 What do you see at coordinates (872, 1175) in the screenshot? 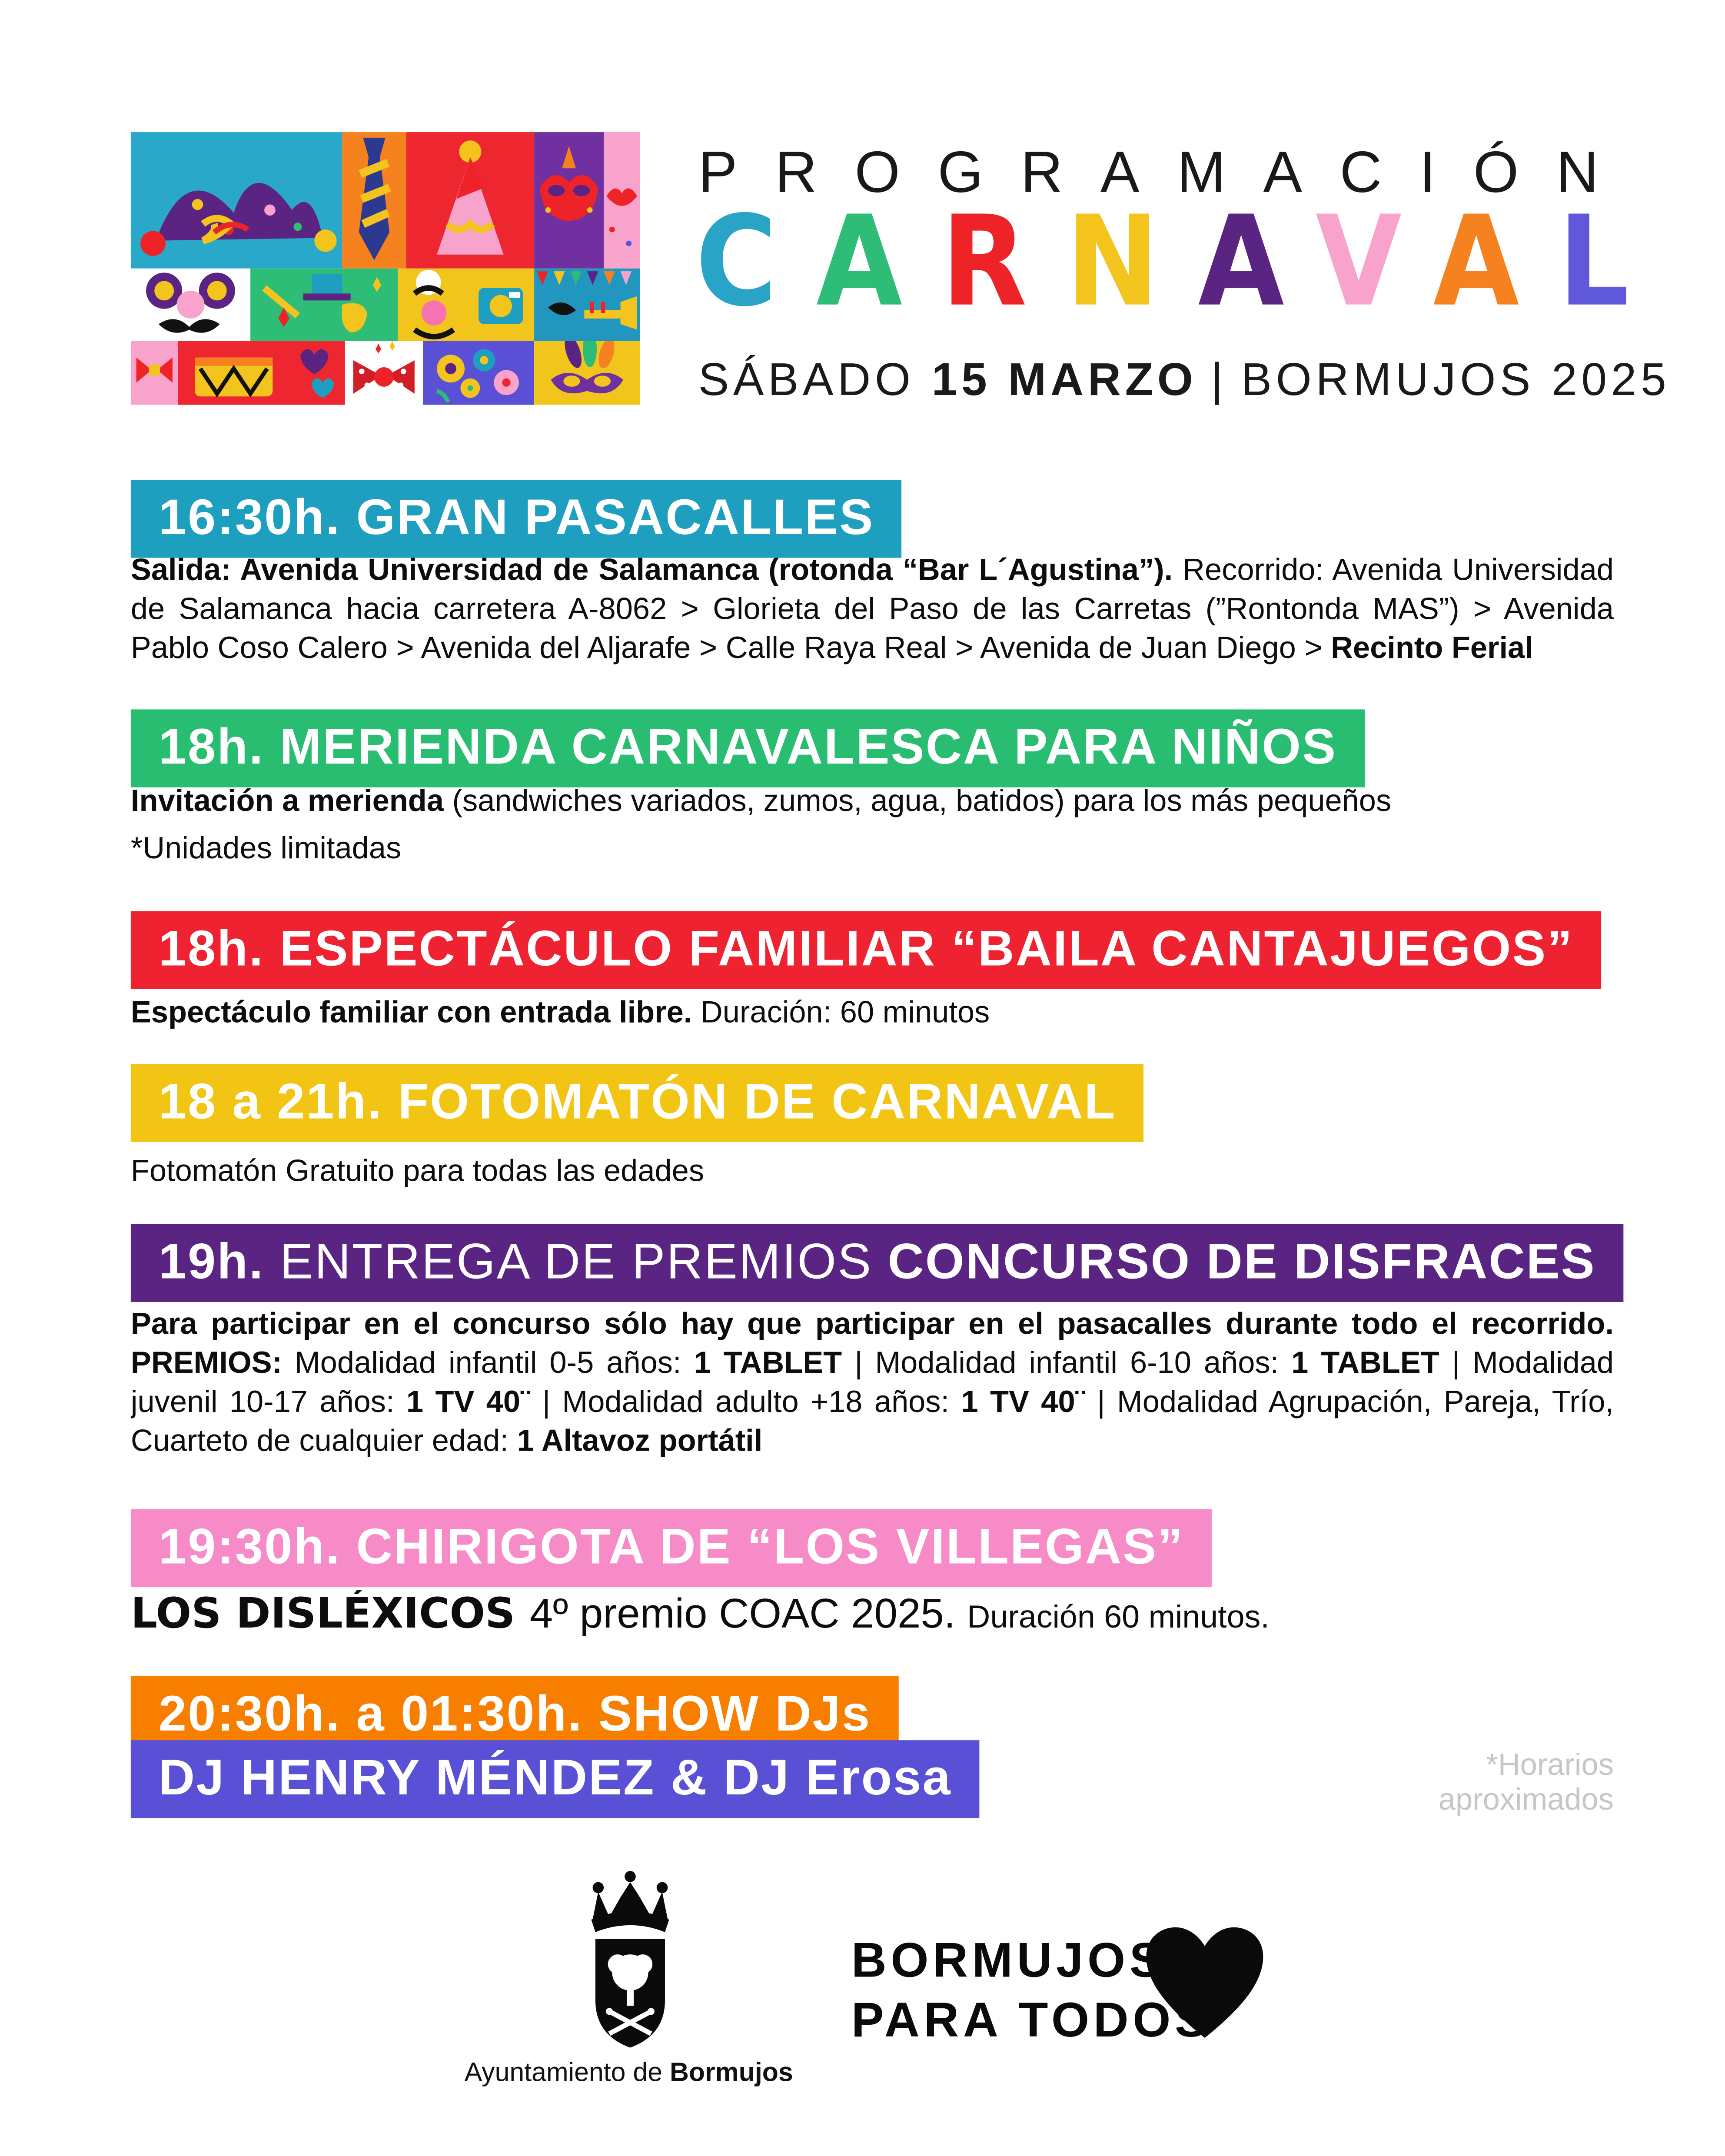
I see `body-fotomaton: Fotomatón Gratuito para todas las edades` at bounding box center [872, 1175].